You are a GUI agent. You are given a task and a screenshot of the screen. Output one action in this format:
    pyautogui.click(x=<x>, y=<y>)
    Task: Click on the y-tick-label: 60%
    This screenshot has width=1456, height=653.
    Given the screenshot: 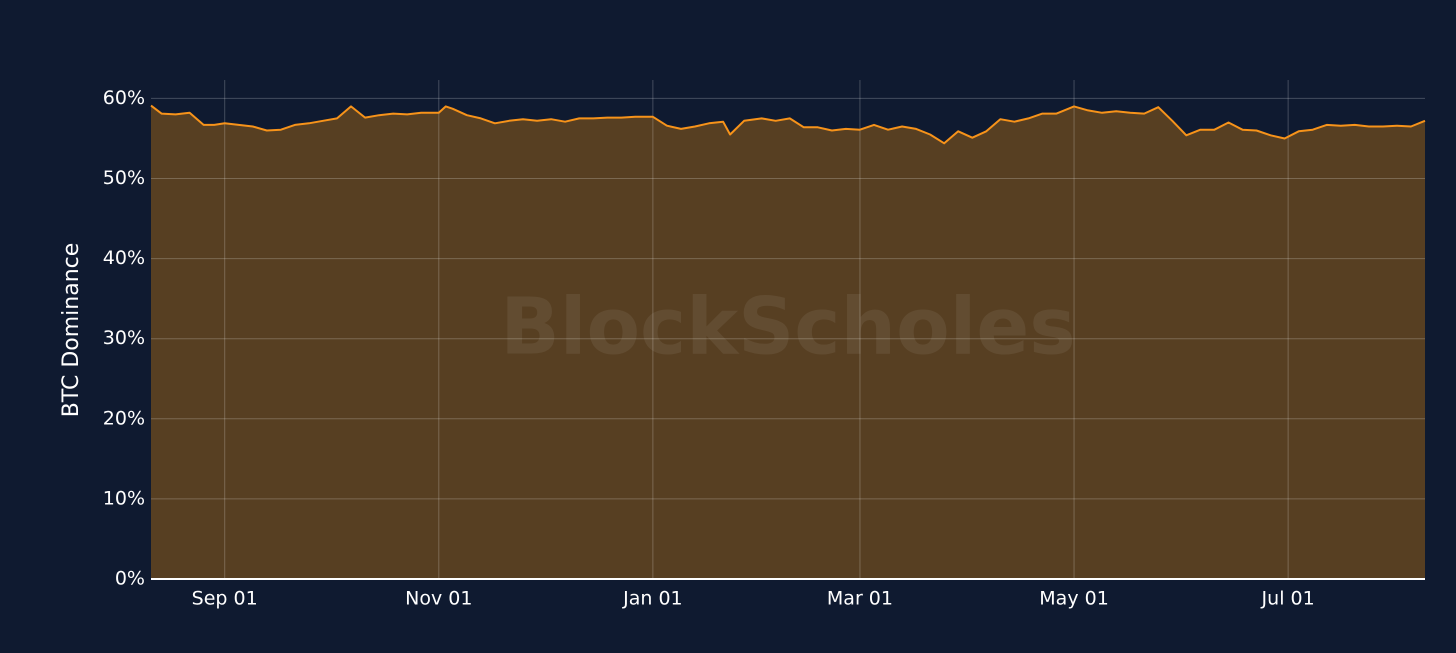 What is the action you would take?
    pyautogui.click(x=124, y=98)
    